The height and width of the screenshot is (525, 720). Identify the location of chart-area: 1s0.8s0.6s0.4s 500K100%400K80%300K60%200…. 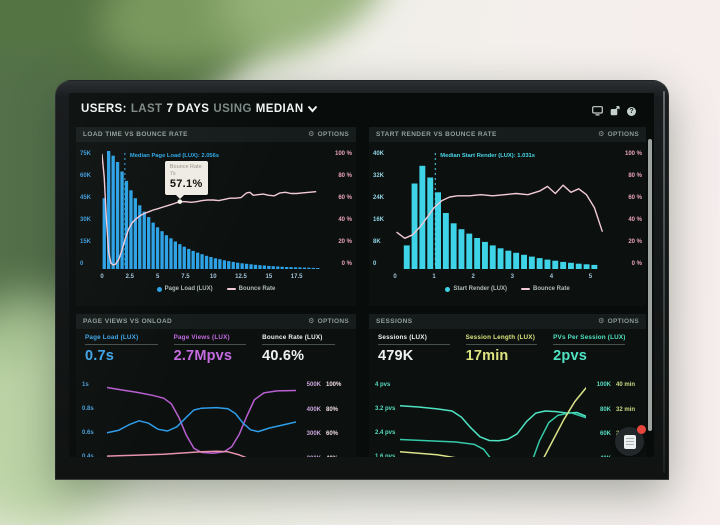
(217, 418).